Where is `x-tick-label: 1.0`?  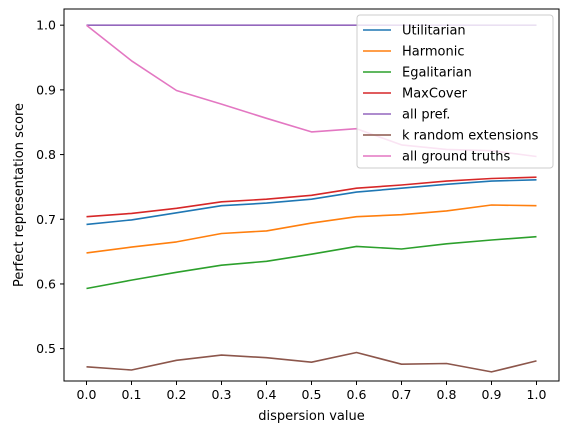 x-tick-label: 1.0 is located at coordinates (537, 394).